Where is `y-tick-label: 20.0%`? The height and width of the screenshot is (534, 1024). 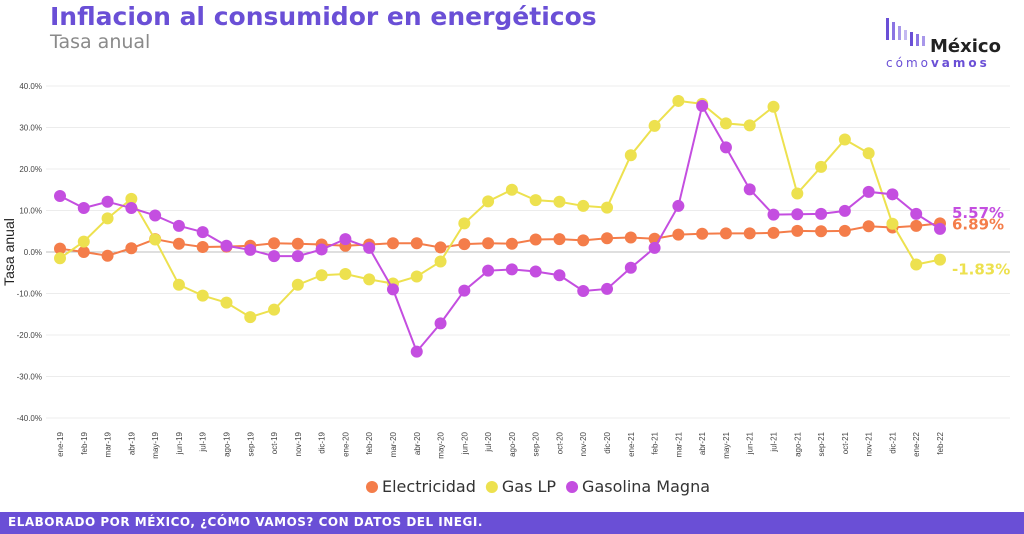
y-tick-label: 20.0% is located at coordinates (30, 169).